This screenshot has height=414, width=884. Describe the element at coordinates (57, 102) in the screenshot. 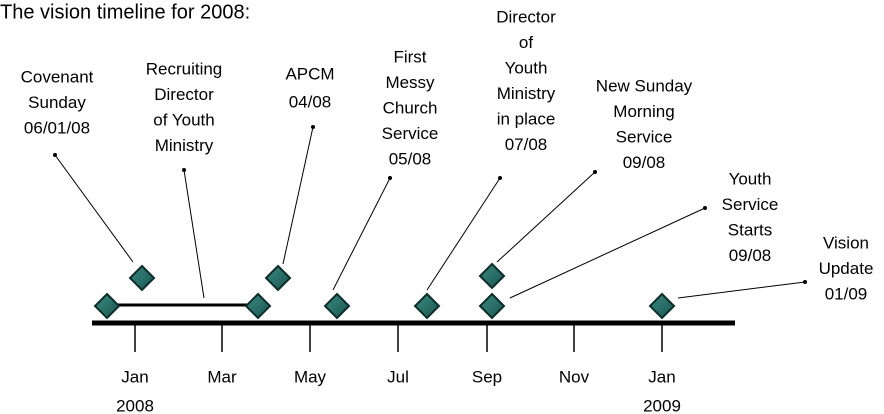

I see `event-label: Sunday` at that location.